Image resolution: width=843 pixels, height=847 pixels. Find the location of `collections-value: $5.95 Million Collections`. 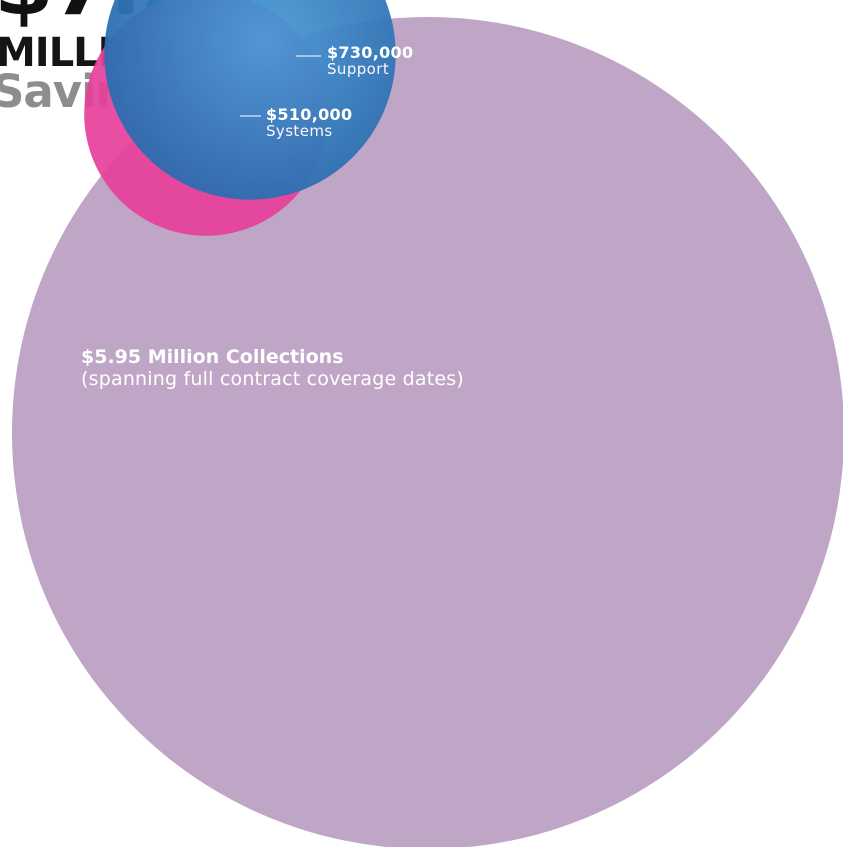

collections-value: $5.95 Million Collections is located at coordinates (212, 357).